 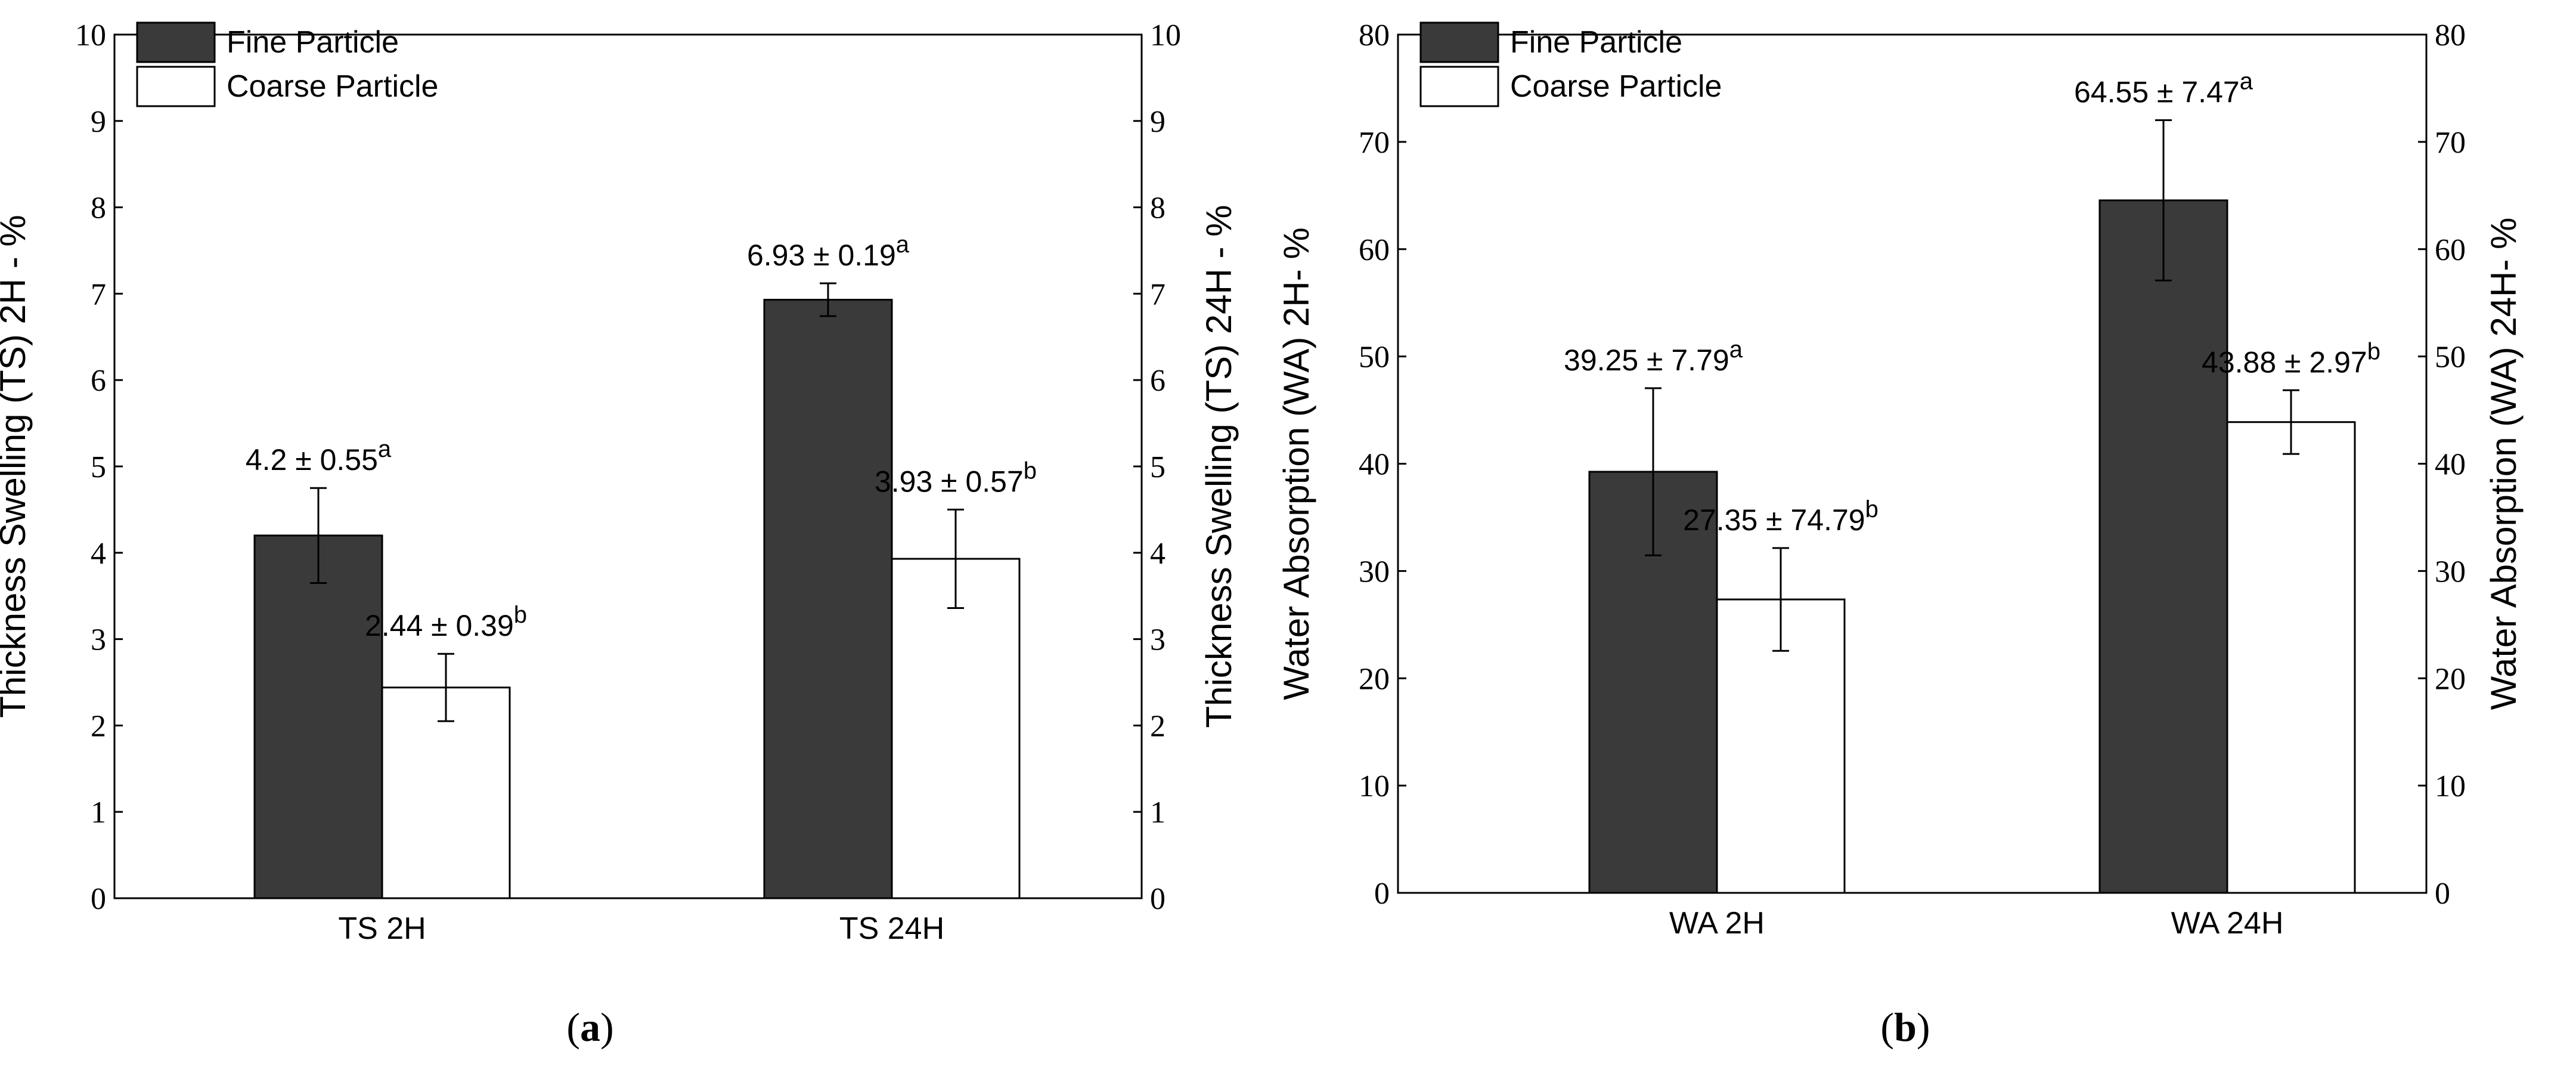 I want to click on y-tick-label-right: 1, so click(x=1157, y=813).